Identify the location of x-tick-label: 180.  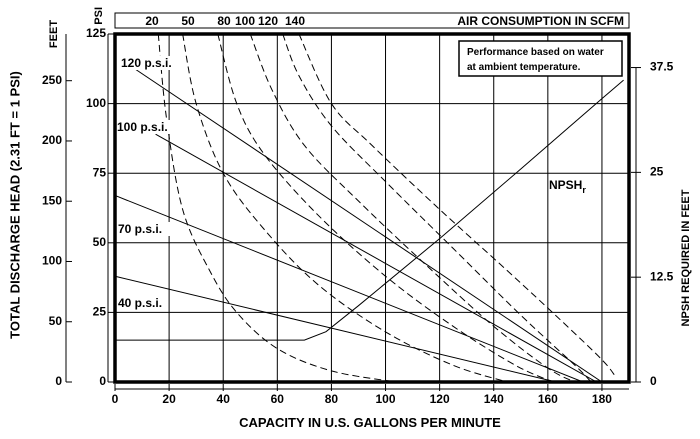
(602, 399).